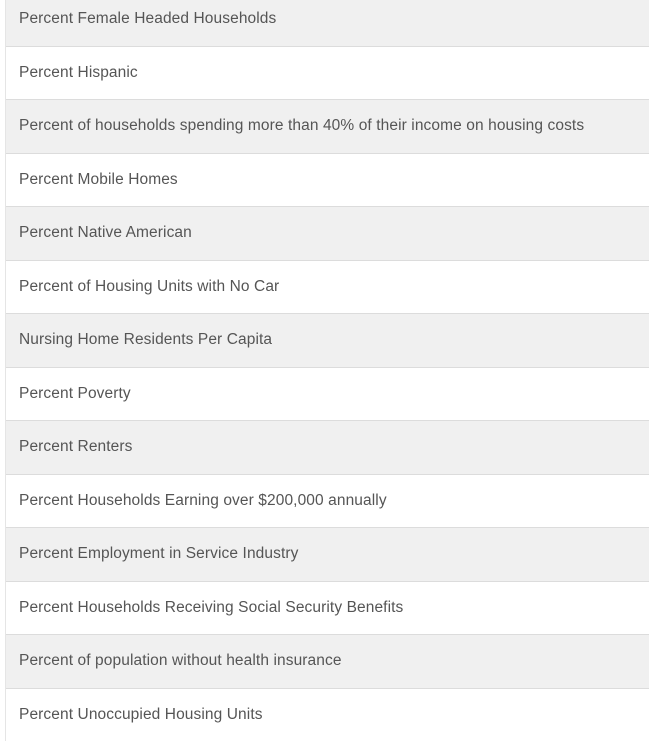 Image resolution: width=649 pixels, height=741 pixels. I want to click on list-item-label: Percent Native American, so click(105, 233).